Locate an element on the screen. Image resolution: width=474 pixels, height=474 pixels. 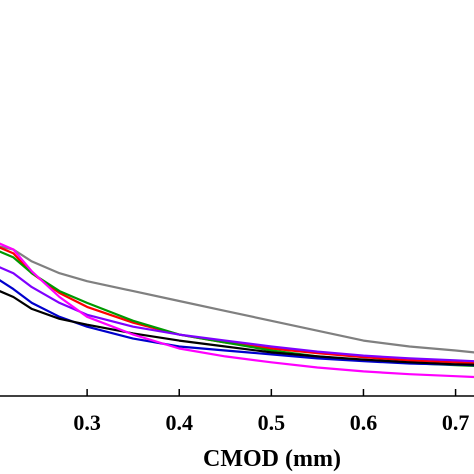
x-tick-layer: 0.3 0.4 0.5 0.6 0.7 is located at coordinates (271, 412).